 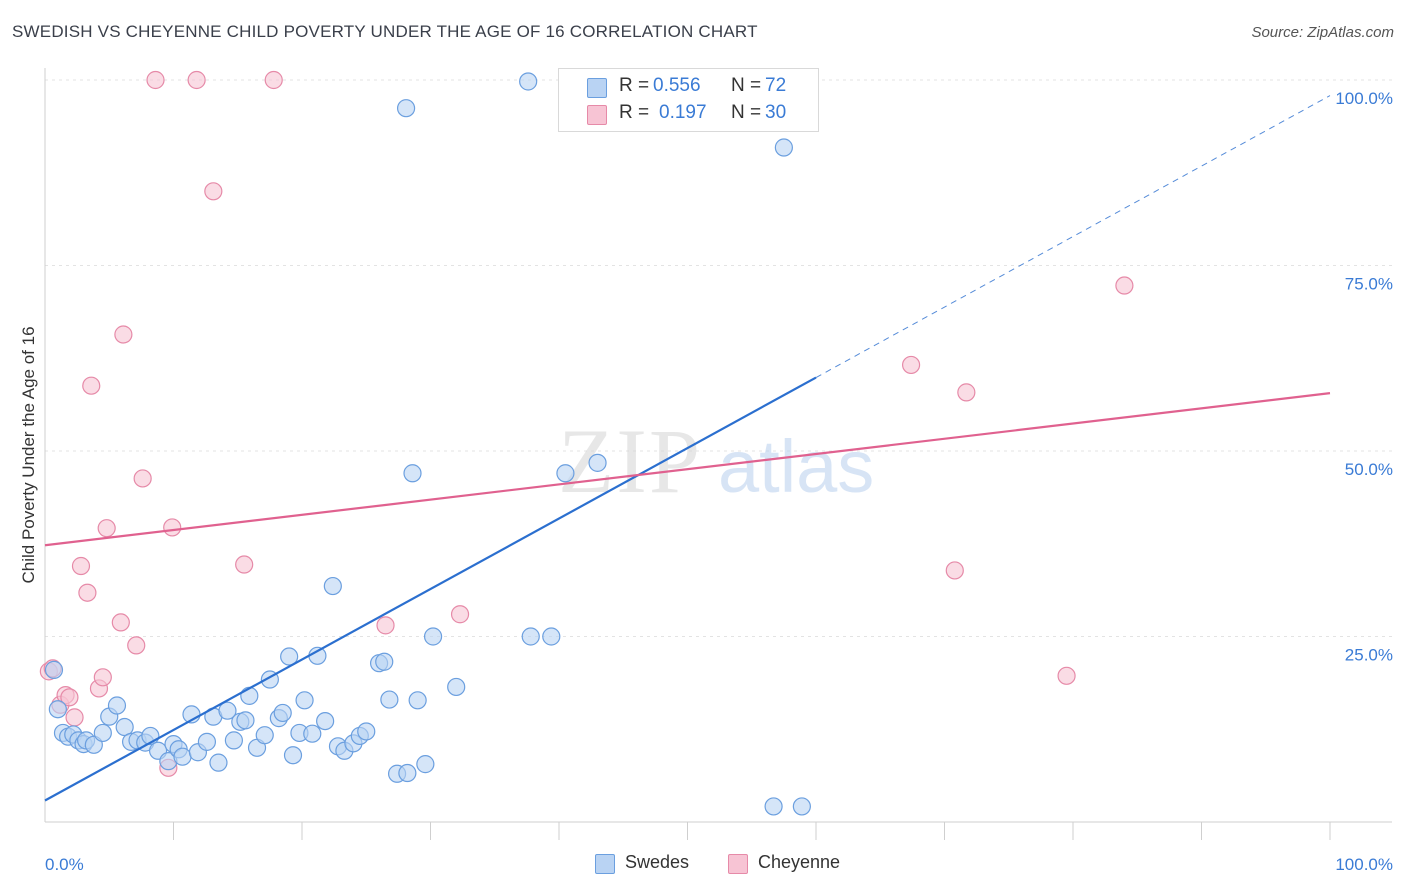 I want to click on legend-label-cheyenne: Cheyenne, so click(x=799, y=862).